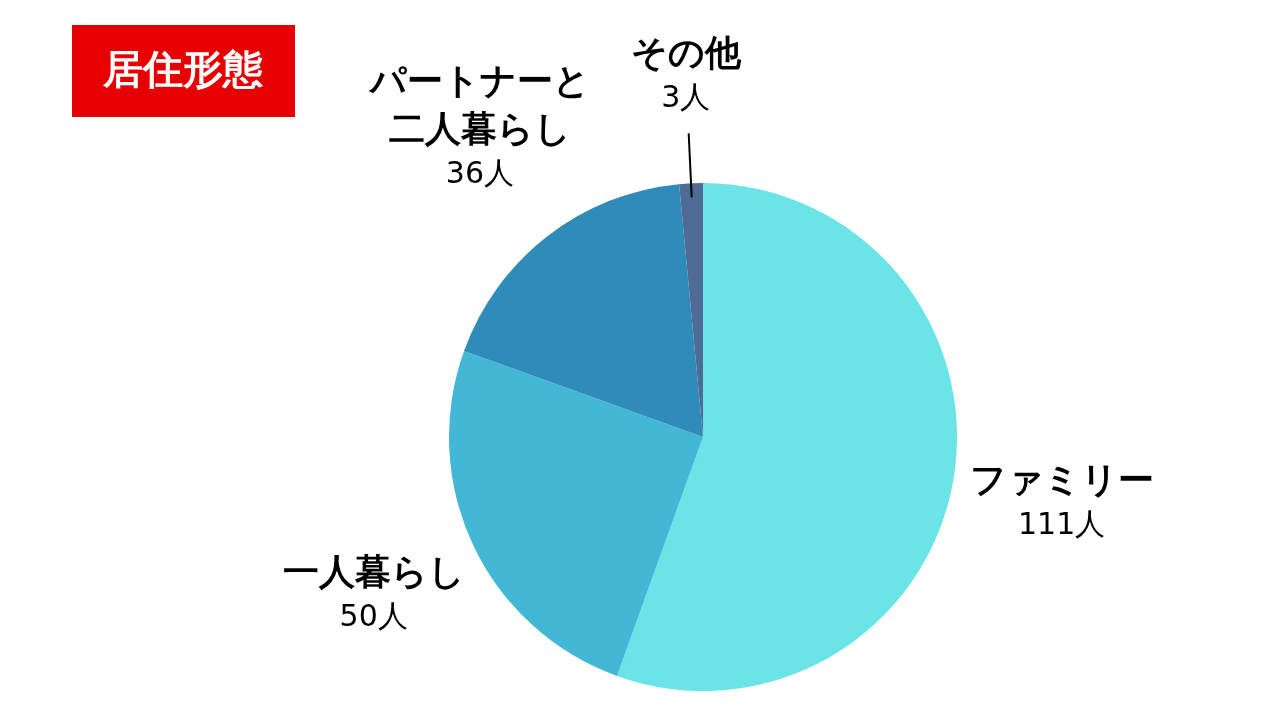 The width and height of the screenshot is (1280, 720). I want to click on slice-label: ファミリー, so click(1061, 479).